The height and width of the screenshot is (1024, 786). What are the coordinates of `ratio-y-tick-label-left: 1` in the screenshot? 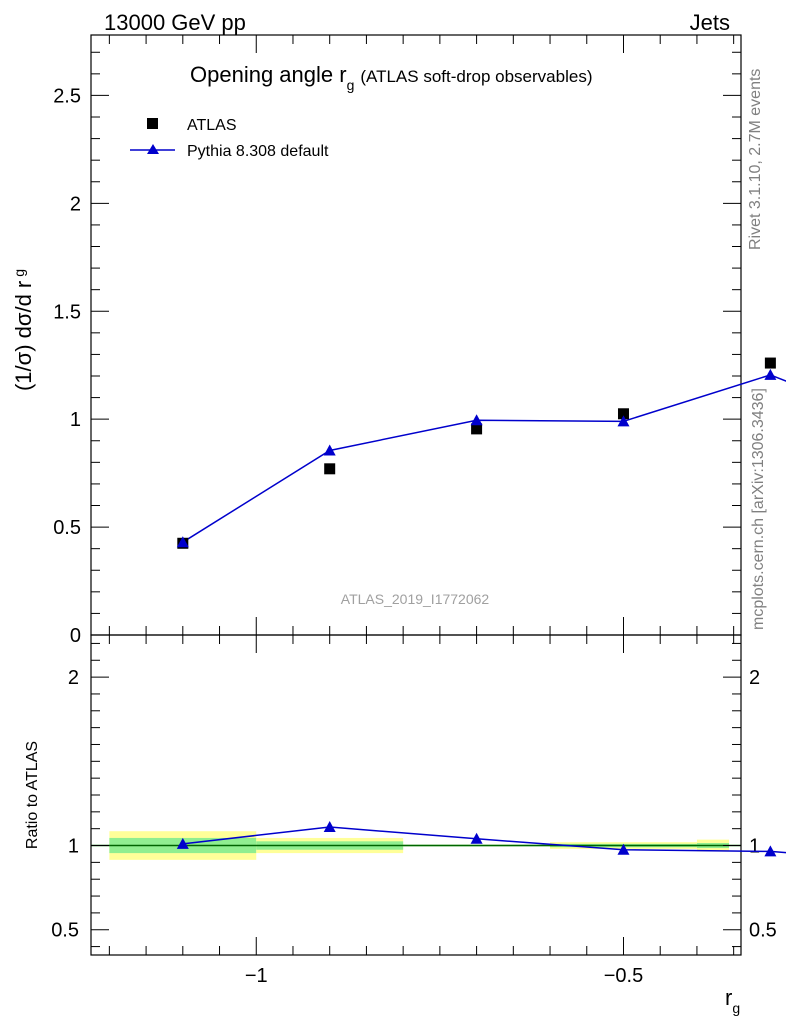 It's located at (73, 847).